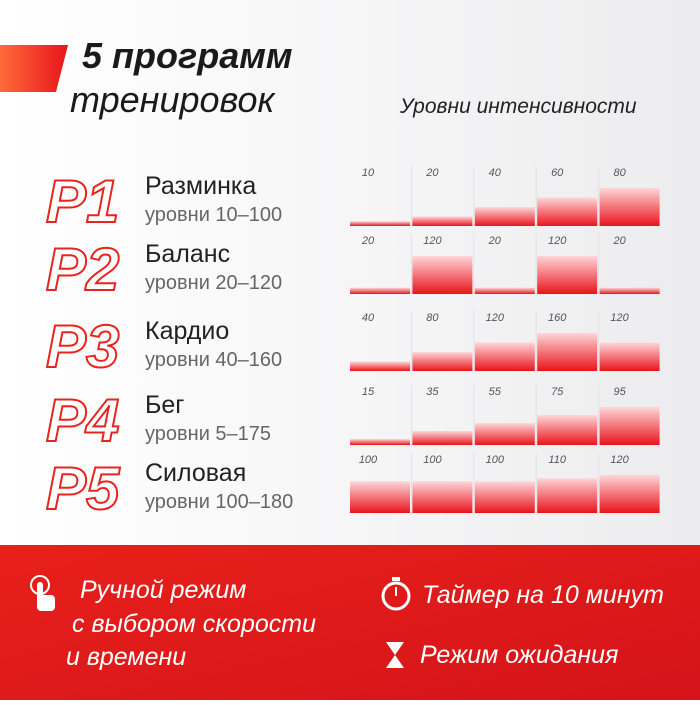 This screenshot has height=705, width=700. What do you see at coordinates (82, 269) in the screenshot?
I see `program-code: P2` at bounding box center [82, 269].